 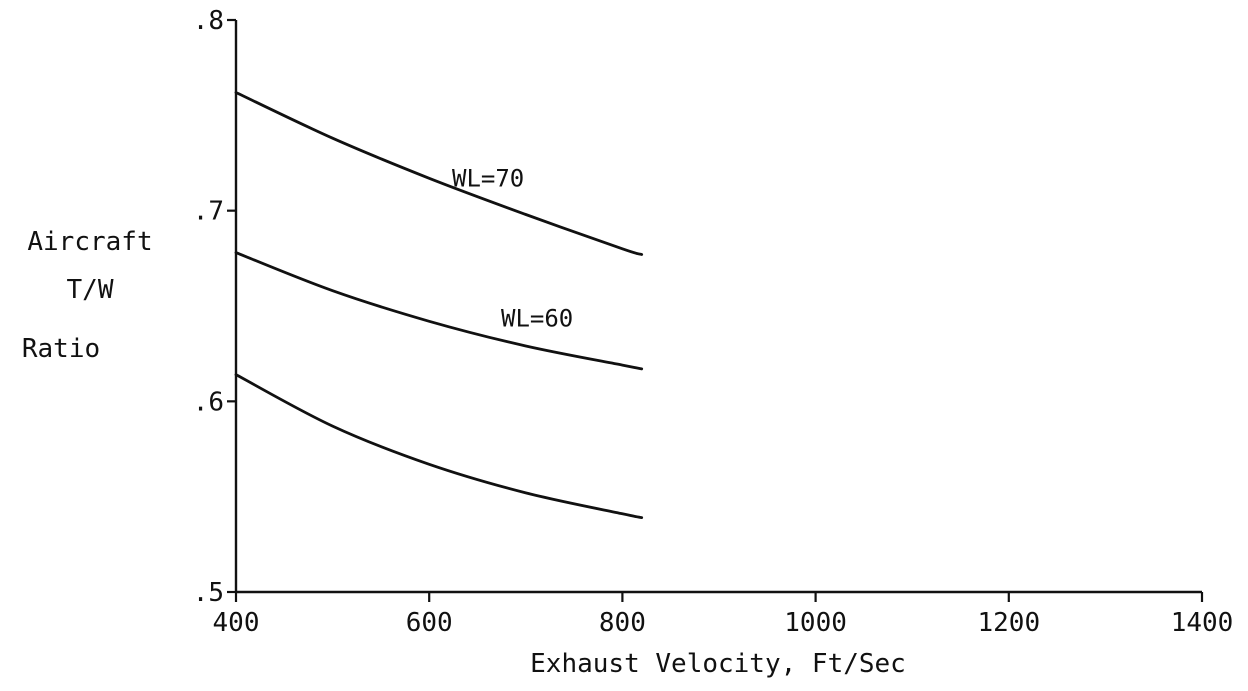 What do you see at coordinates (236, 623) in the screenshot?
I see `x-tick-label: 400` at bounding box center [236, 623].